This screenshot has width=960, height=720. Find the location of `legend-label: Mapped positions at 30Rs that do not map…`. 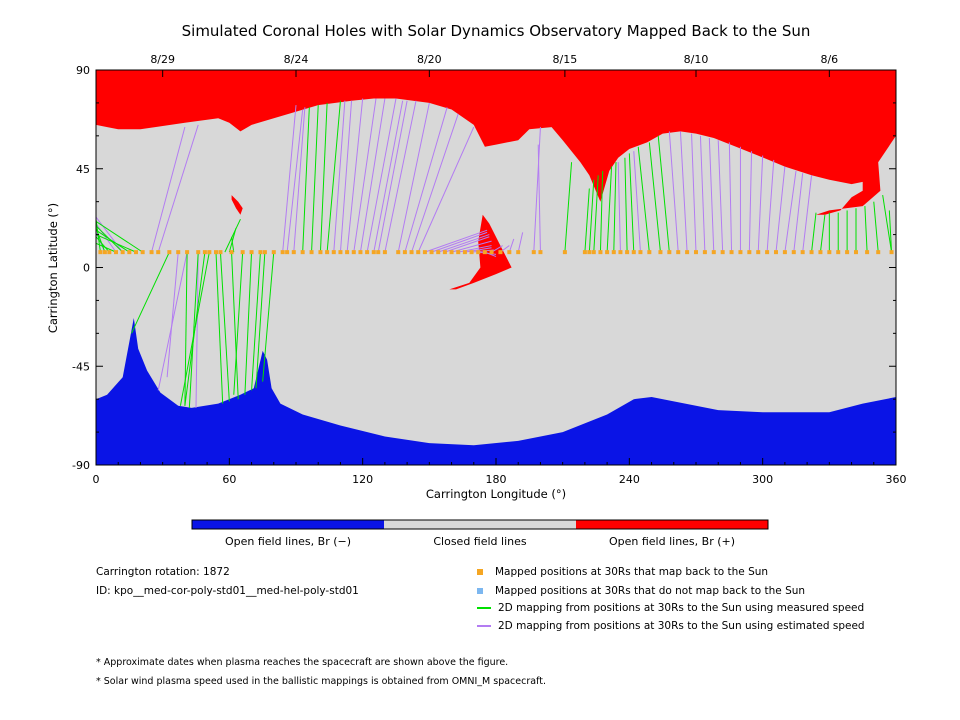

legend-label: Mapped positions at 30Rs that do not map… is located at coordinates (650, 591).